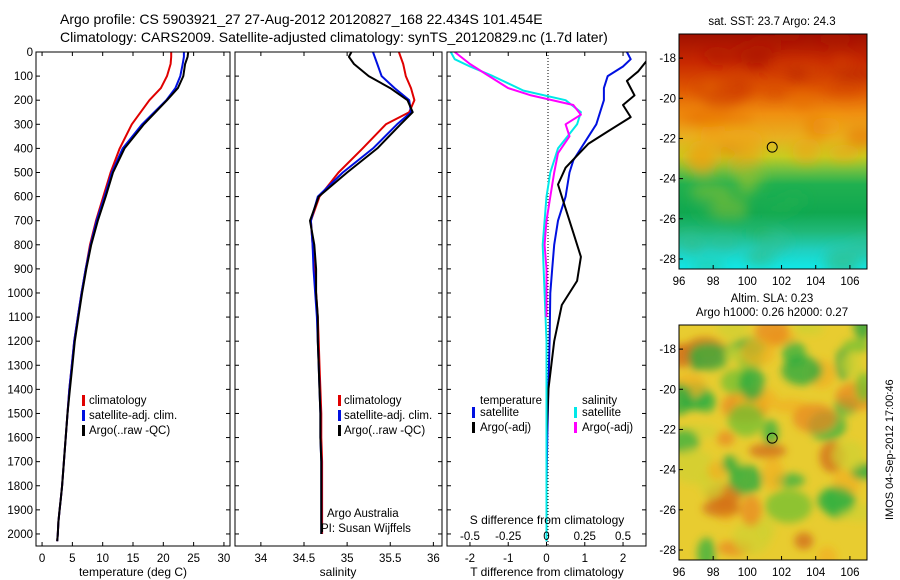  I want to click on s-tick-label: 0.25, so click(585, 537).